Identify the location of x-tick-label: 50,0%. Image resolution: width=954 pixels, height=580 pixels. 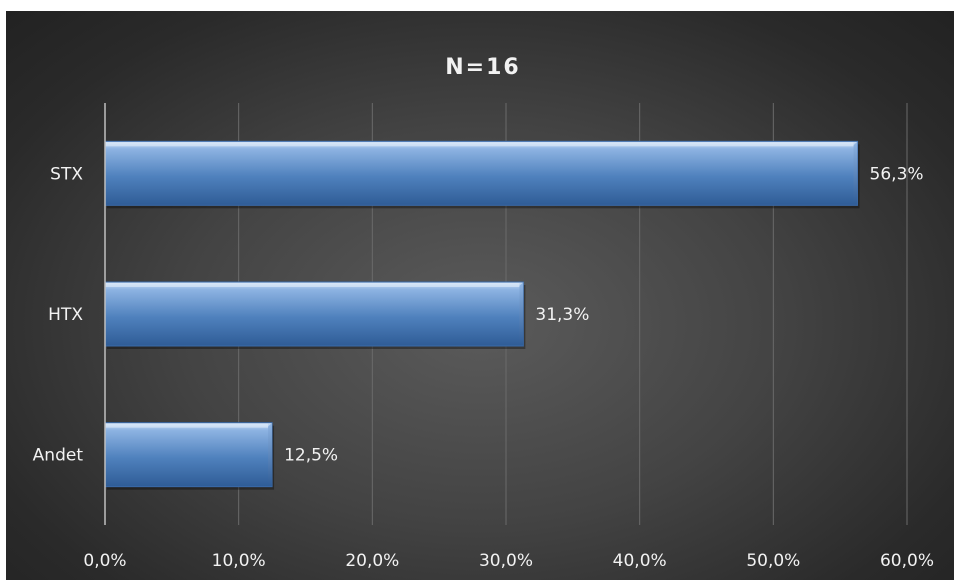
(773, 561).